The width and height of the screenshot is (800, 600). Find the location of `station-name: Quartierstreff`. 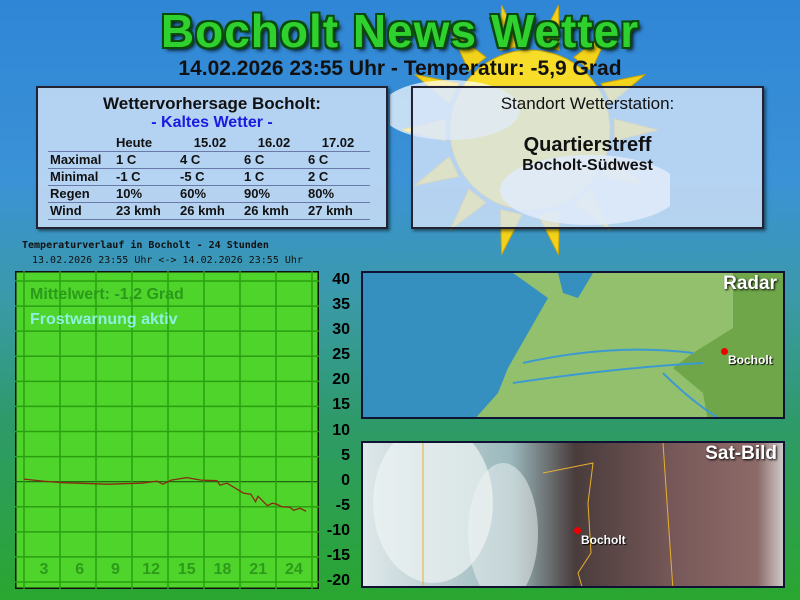

station-name: Quartierstreff is located at coordinates (587, 145).